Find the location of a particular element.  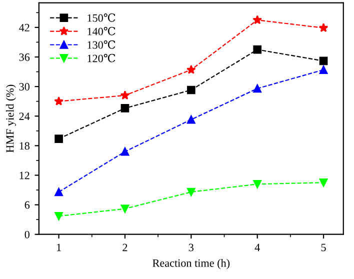

x-tick-label: 2 is located at coordinates (125, 248).